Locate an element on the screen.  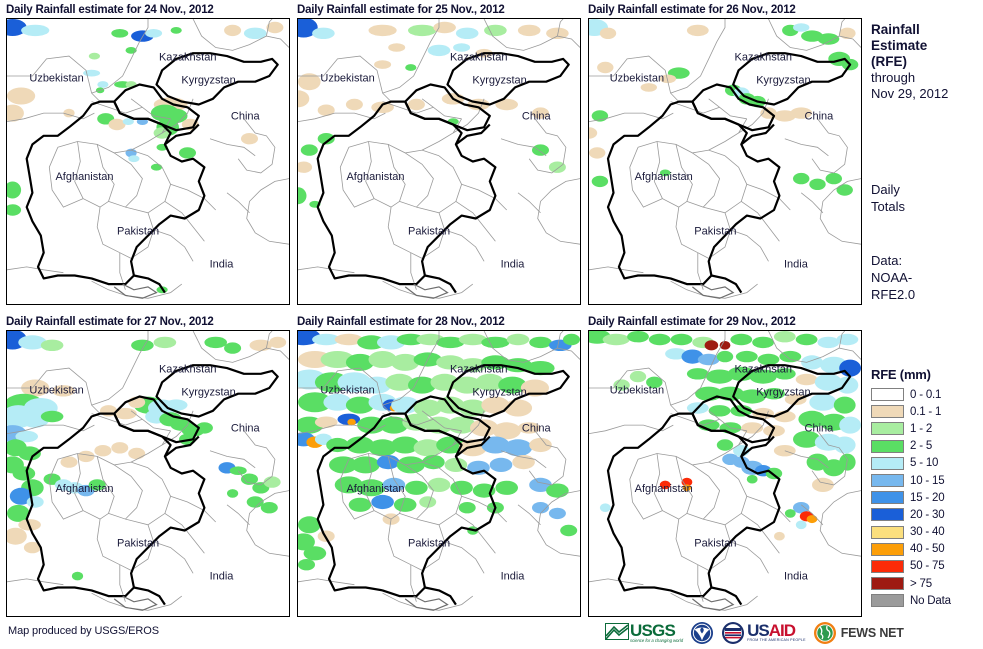
daily-totals-block: Daily Totals is located at coordinates (927, 198).